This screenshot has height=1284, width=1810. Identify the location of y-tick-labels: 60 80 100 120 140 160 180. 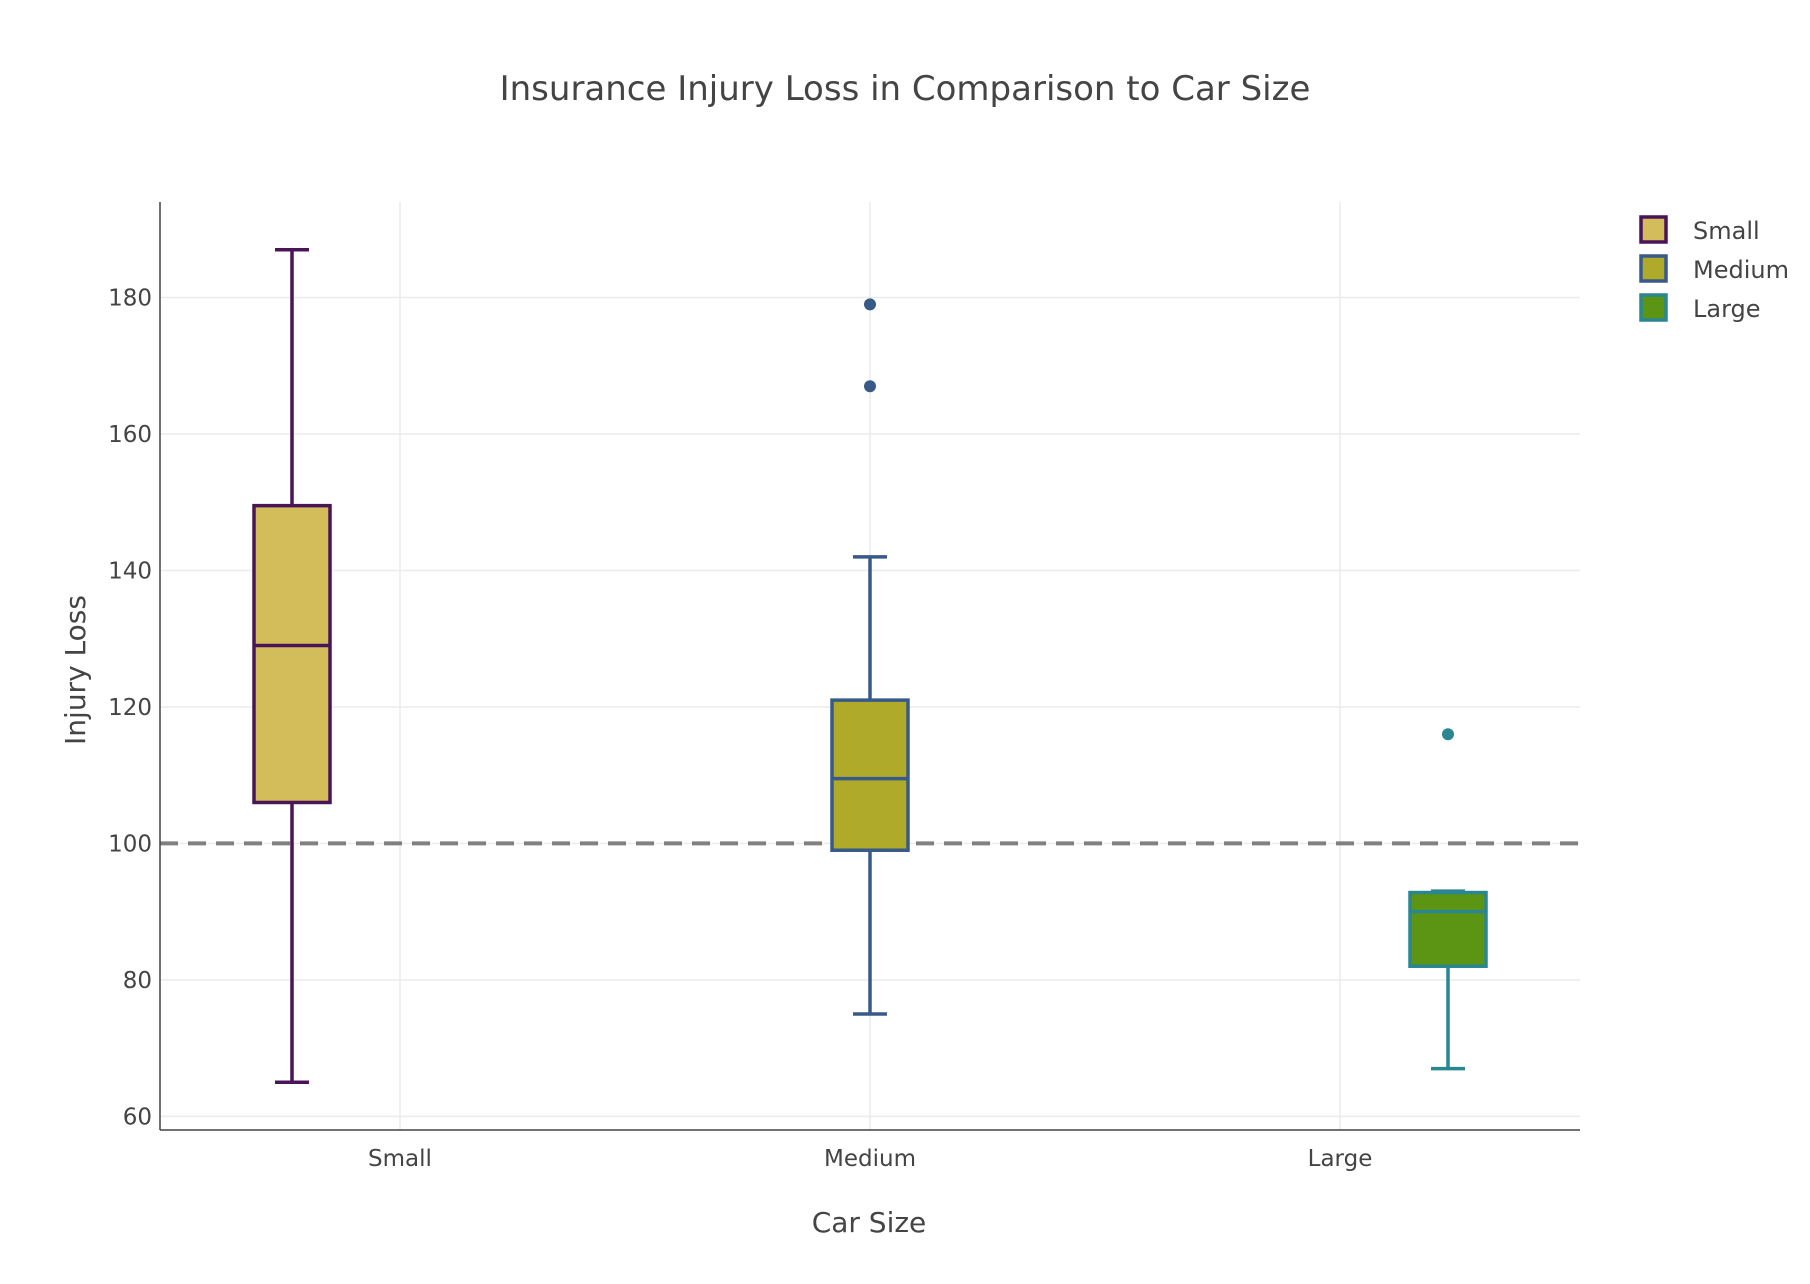
(130, 708).